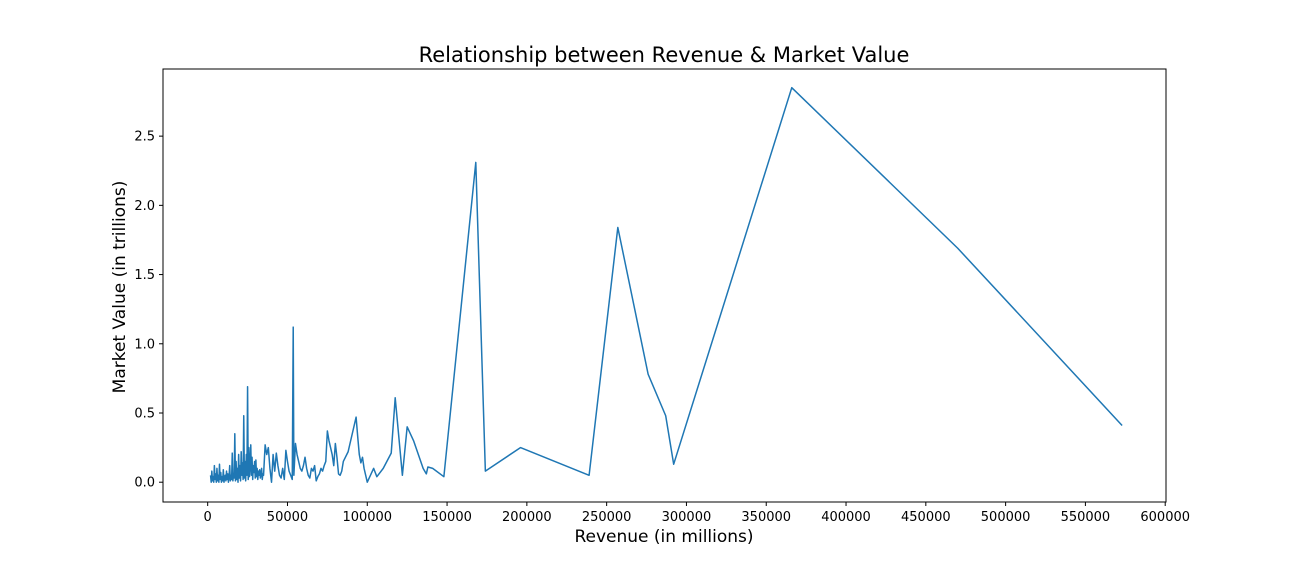  I want to click on y-tick-label: 2.0, so click(144, 206).